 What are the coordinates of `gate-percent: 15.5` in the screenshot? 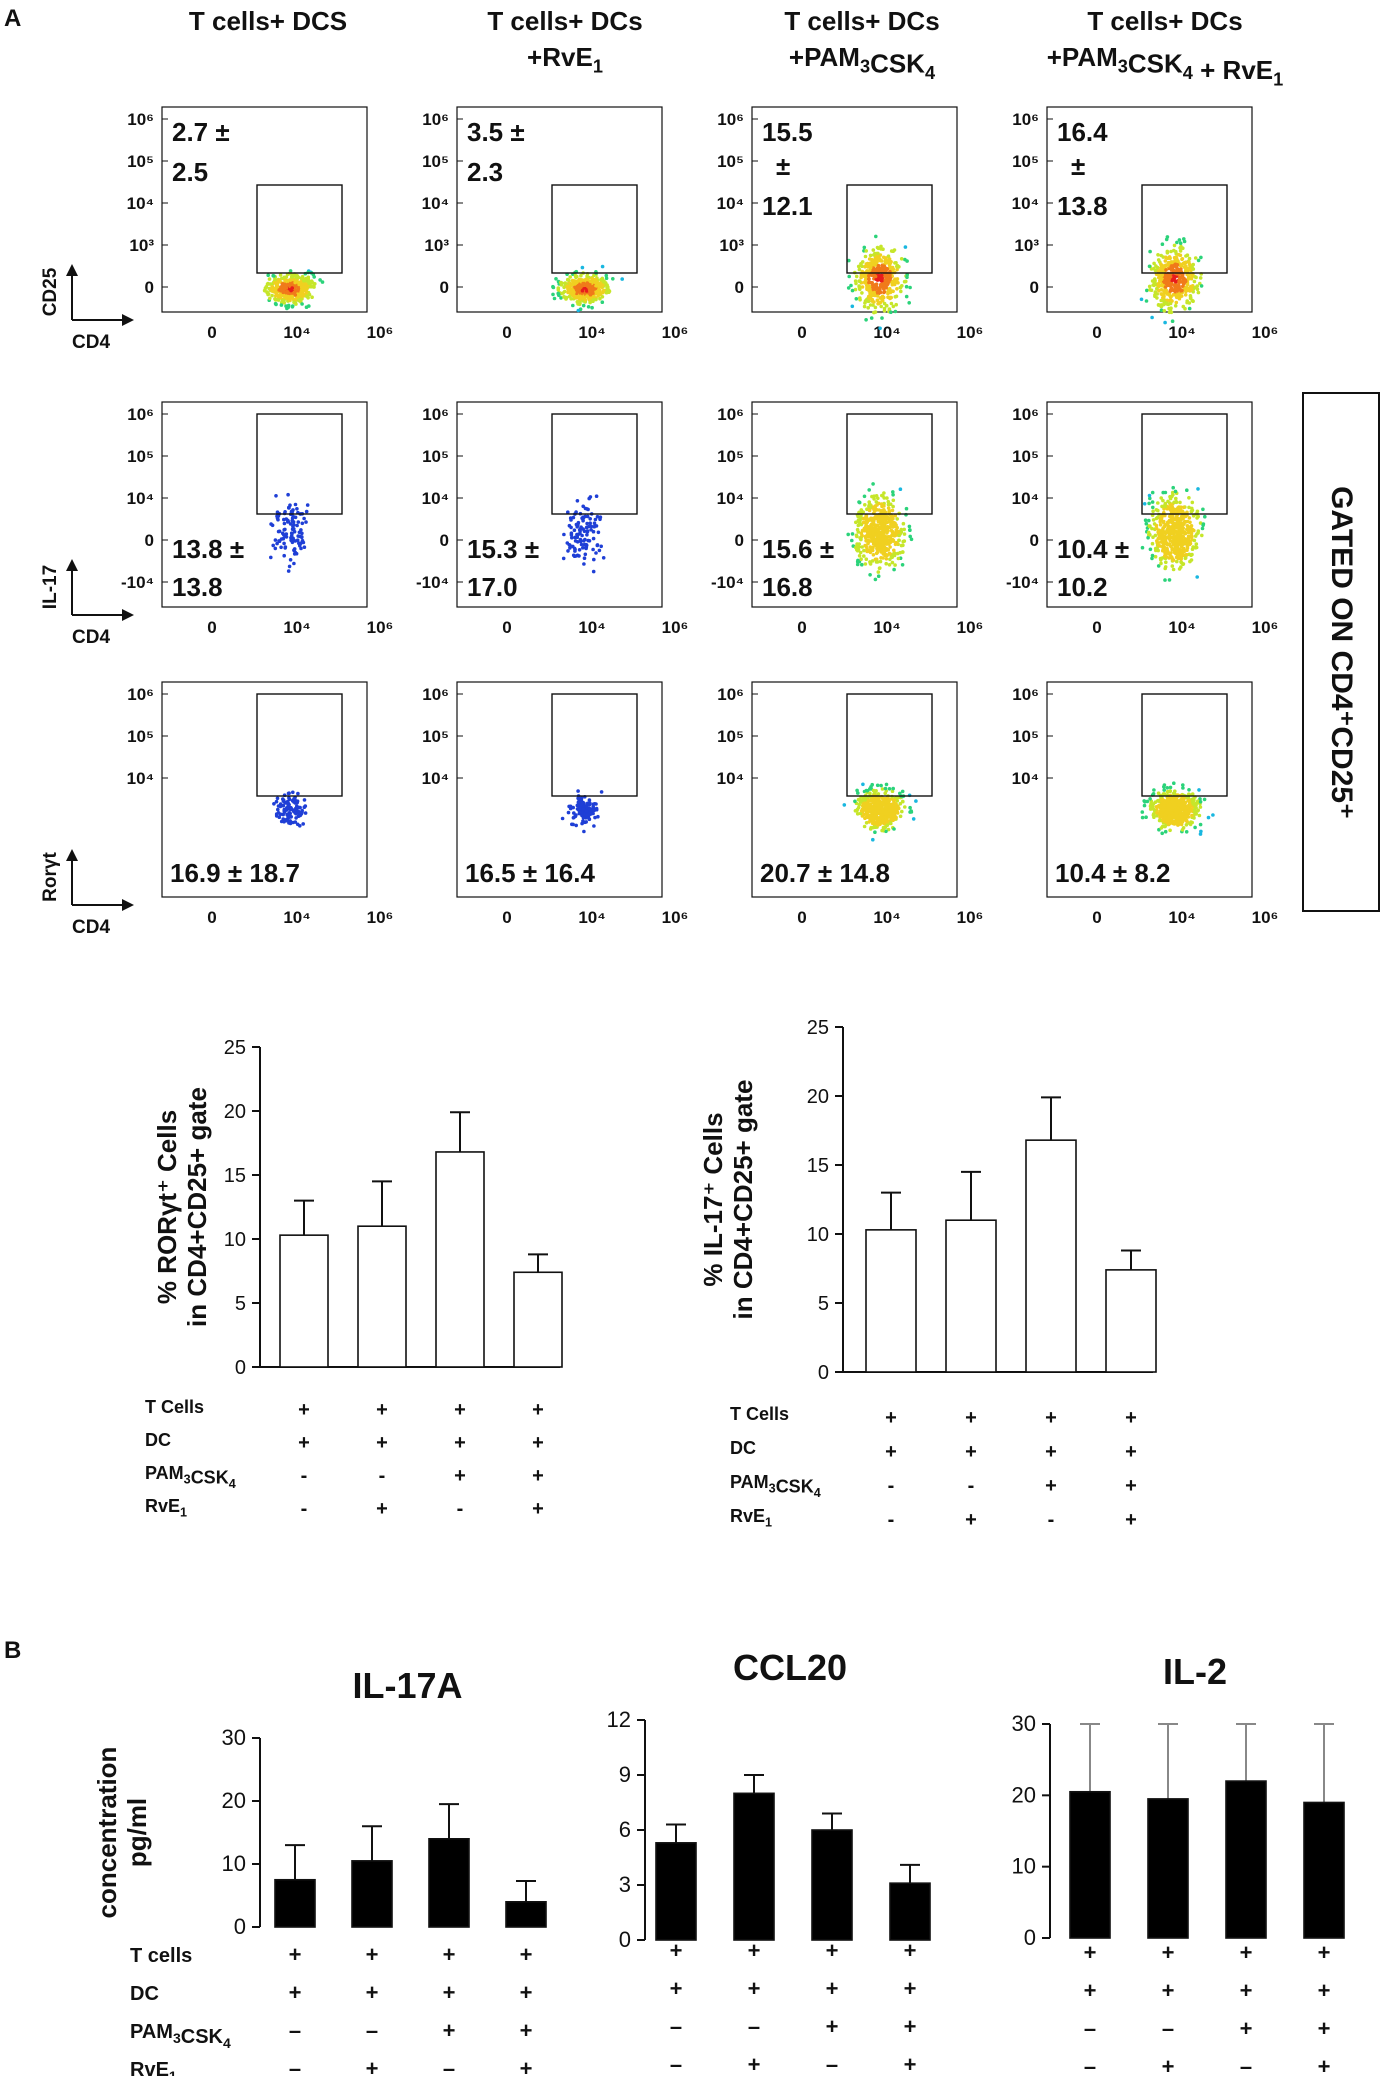 It's located at (787, 132).